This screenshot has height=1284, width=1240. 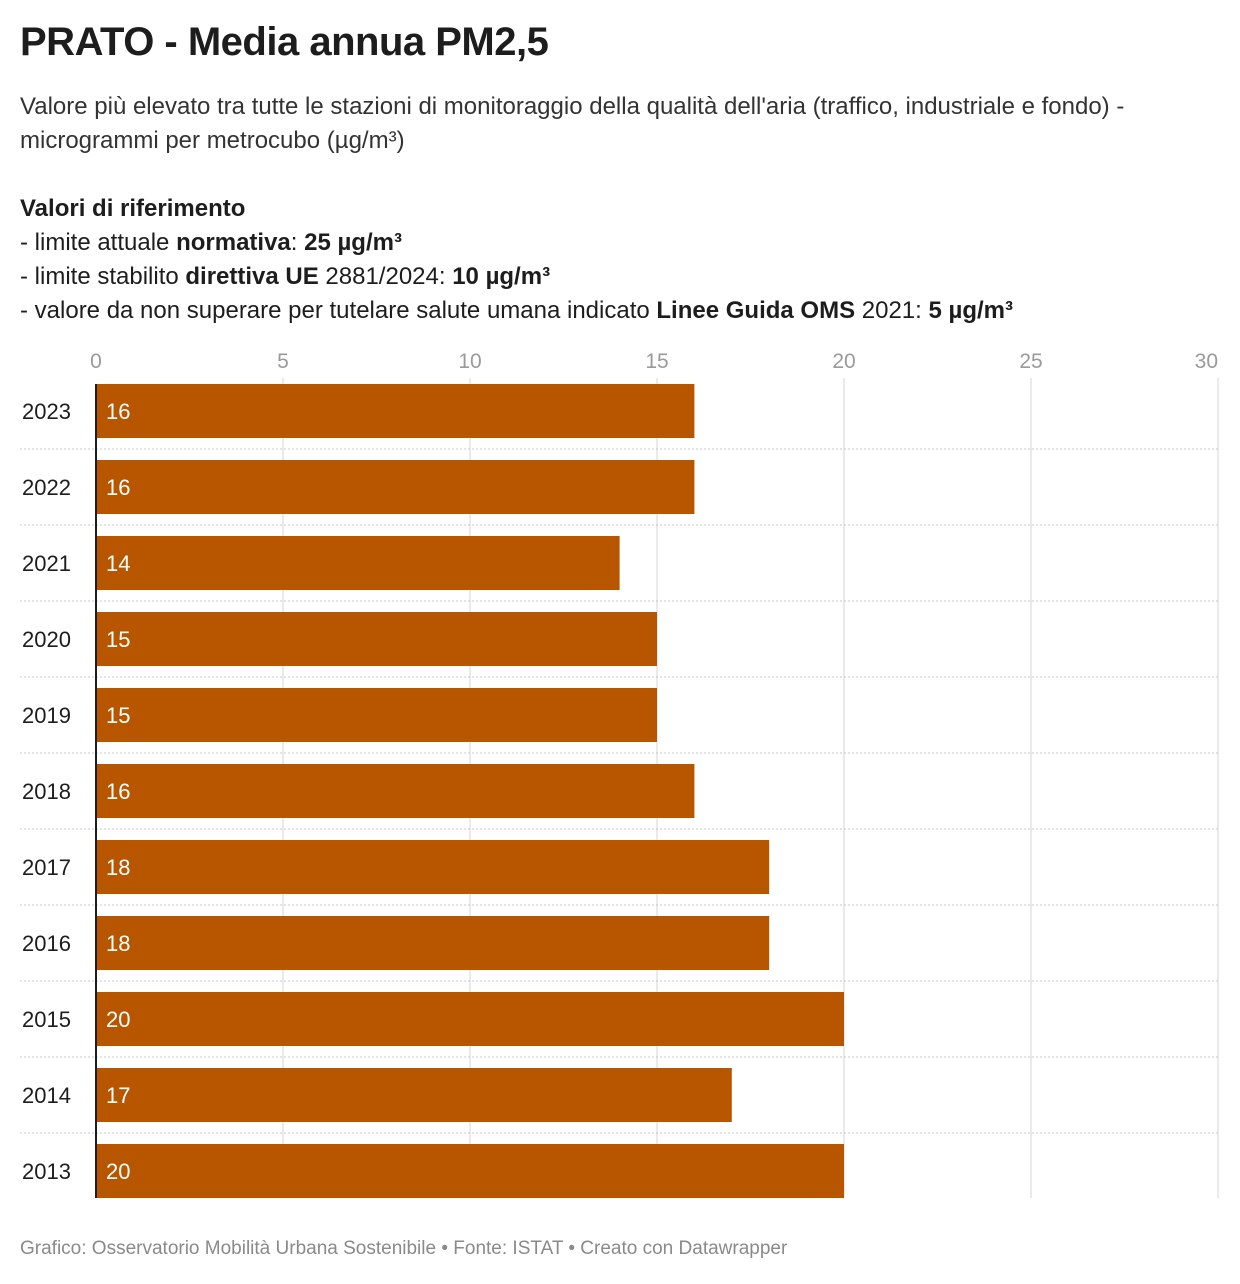 What do you see at coordinates (118, 563) in the screenshot?
I see `value-label: 14` at bounding box center [118, 563].